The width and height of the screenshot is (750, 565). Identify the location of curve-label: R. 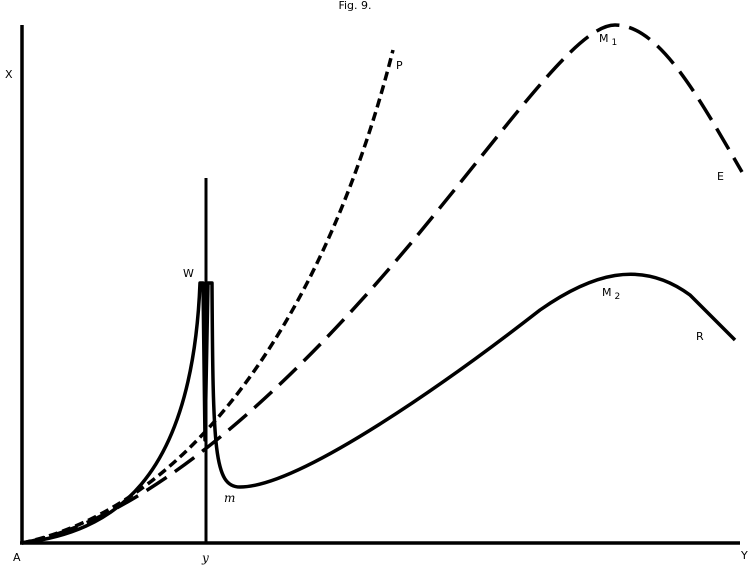
(700, 336).